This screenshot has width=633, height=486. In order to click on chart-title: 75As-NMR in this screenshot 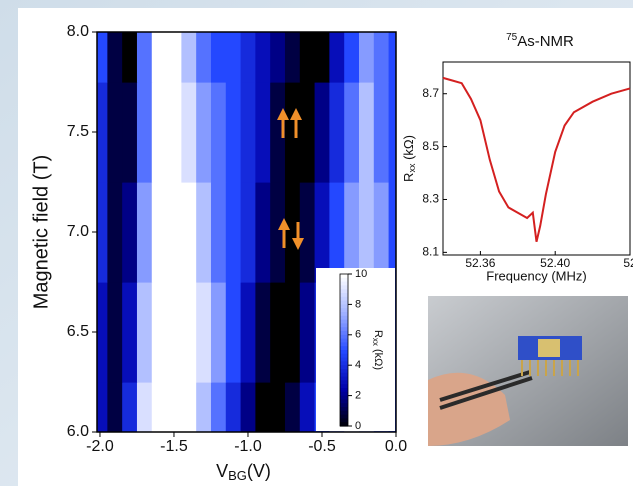, I will do `click(540, 41)`.